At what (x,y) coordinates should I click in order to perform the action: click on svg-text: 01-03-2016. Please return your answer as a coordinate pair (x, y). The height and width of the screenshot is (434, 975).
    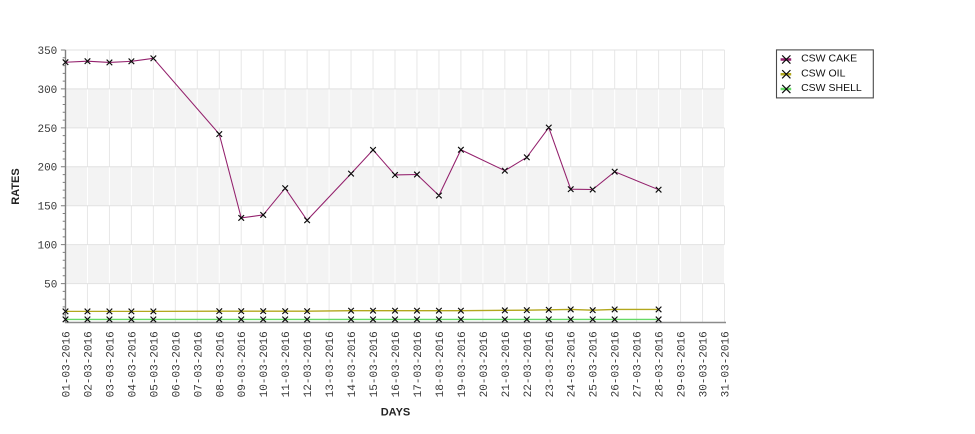
    Looking at the image, I should click on (68, 364).